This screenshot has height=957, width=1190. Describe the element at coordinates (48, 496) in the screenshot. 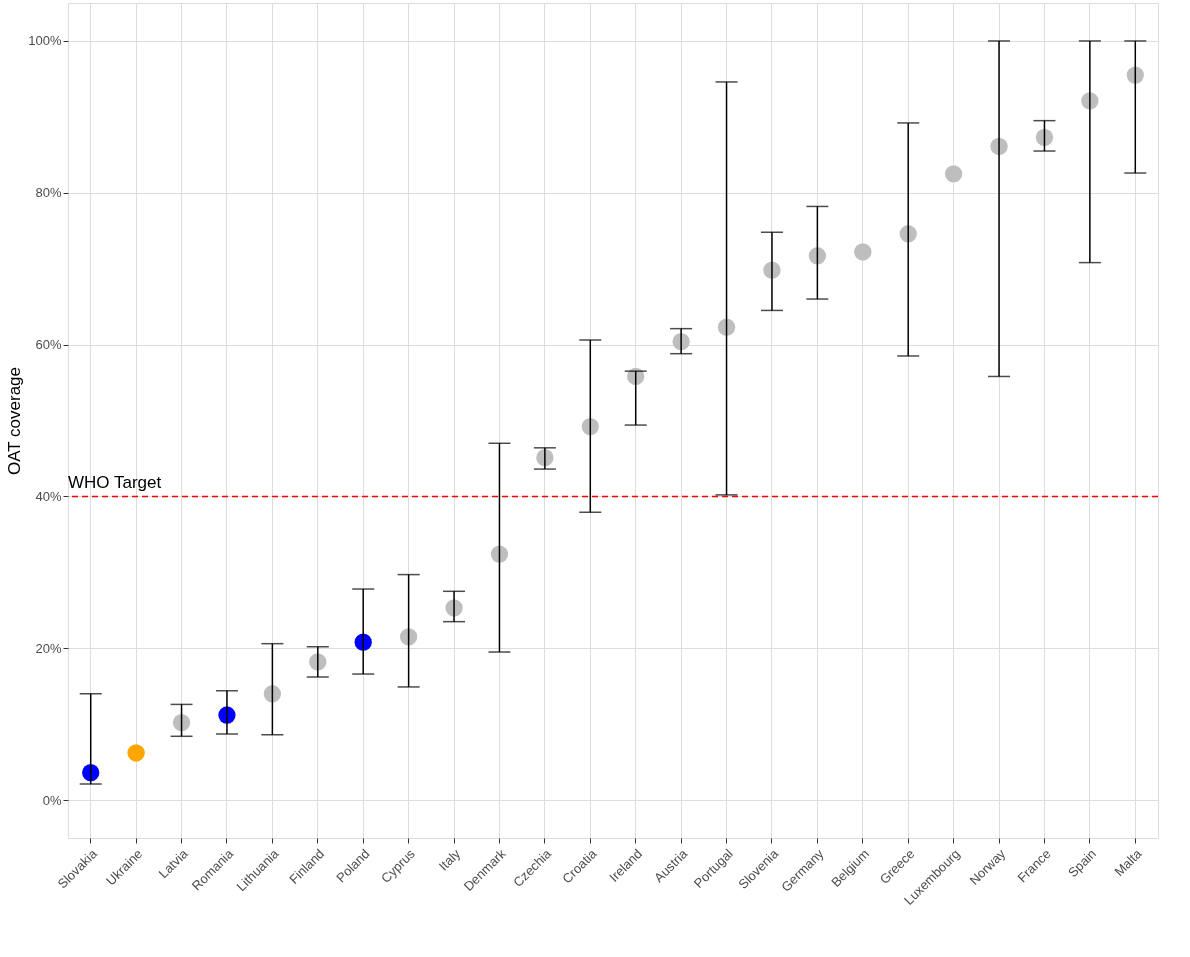

I see `y-tick-label: 40%` at that location.